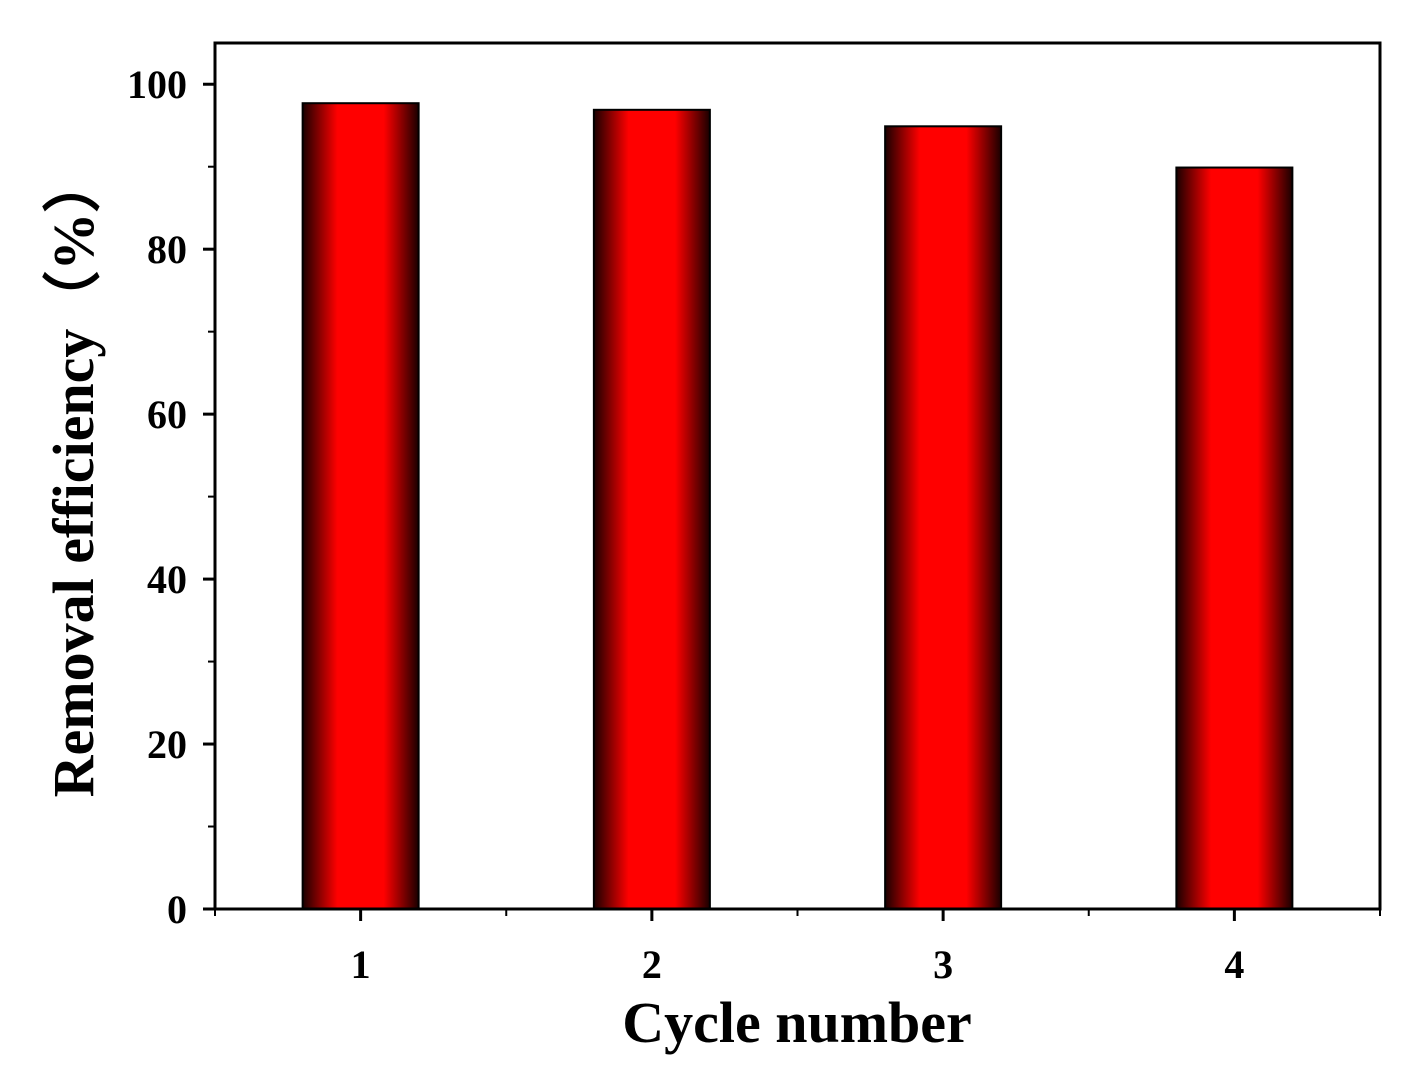 The height and width of the screenshot is (1081, 1421). What do you see at coordinates (73, 476) in the screenshot?
I see `y-axis-title: Removal efficiency（%）` at bounding box center [73, 476].